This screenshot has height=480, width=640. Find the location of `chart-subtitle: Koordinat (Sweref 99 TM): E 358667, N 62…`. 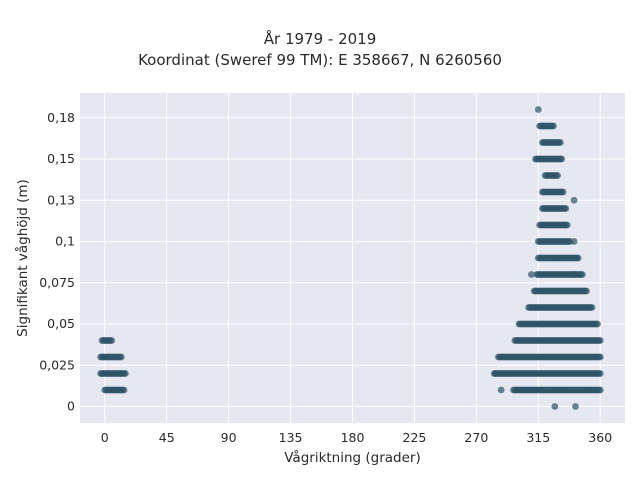

chart-subtitle: Koordinat (Sweref 99 TM): E 358667, N 62… is located at coordinates (320, 60).